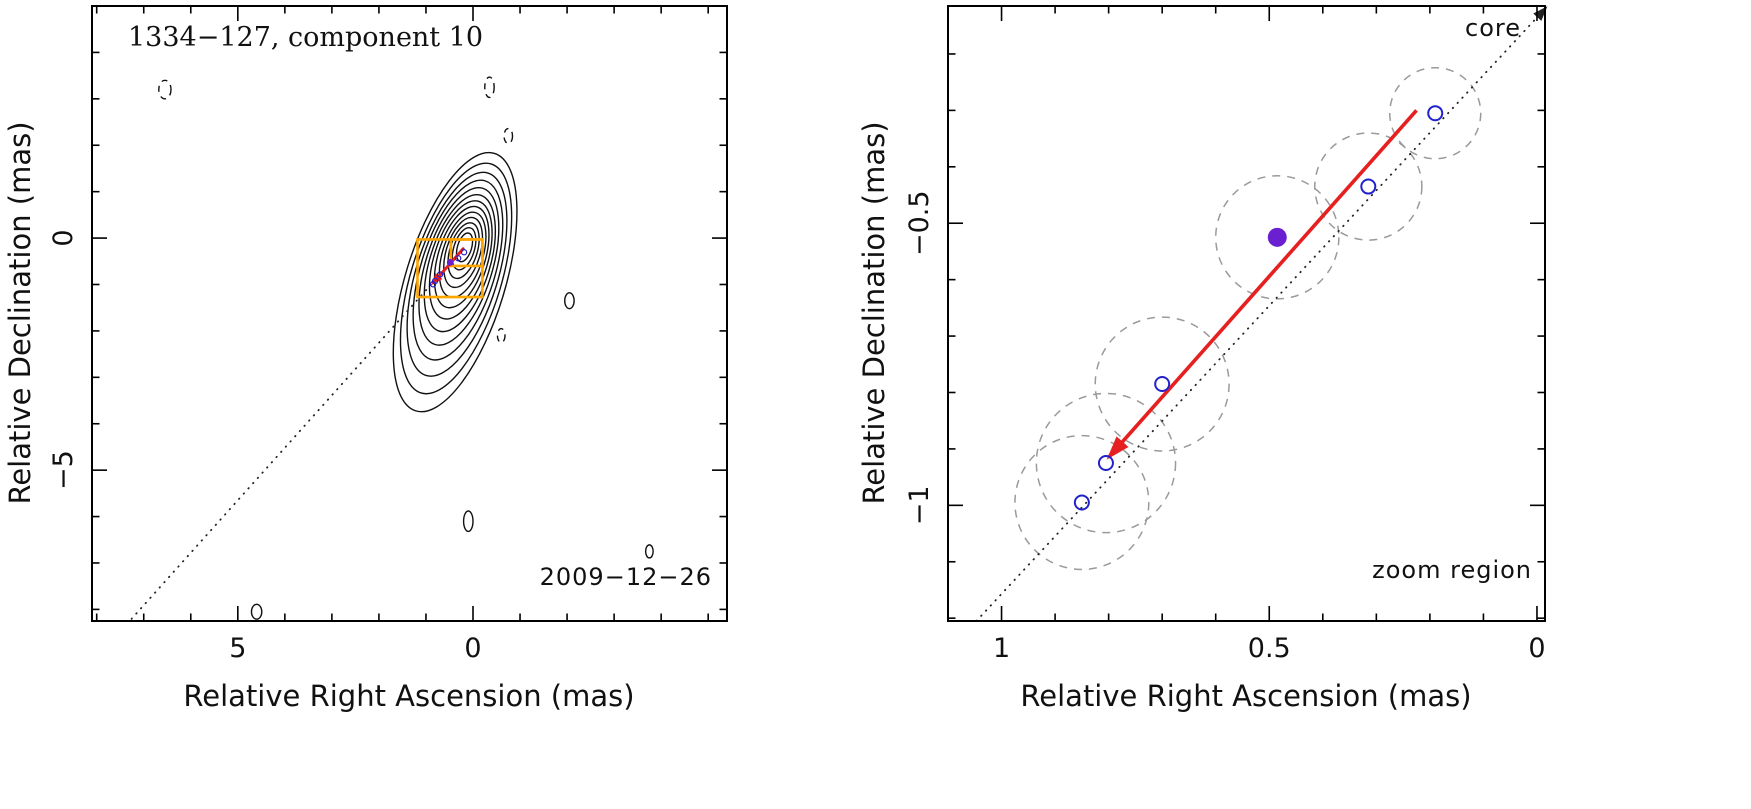 This screenshot has width=1751, height=809. What do you see at coordinates (1001, 648) in the screenshot?
I see `x-tick-label: 1` at bounding box center [1001, 648].